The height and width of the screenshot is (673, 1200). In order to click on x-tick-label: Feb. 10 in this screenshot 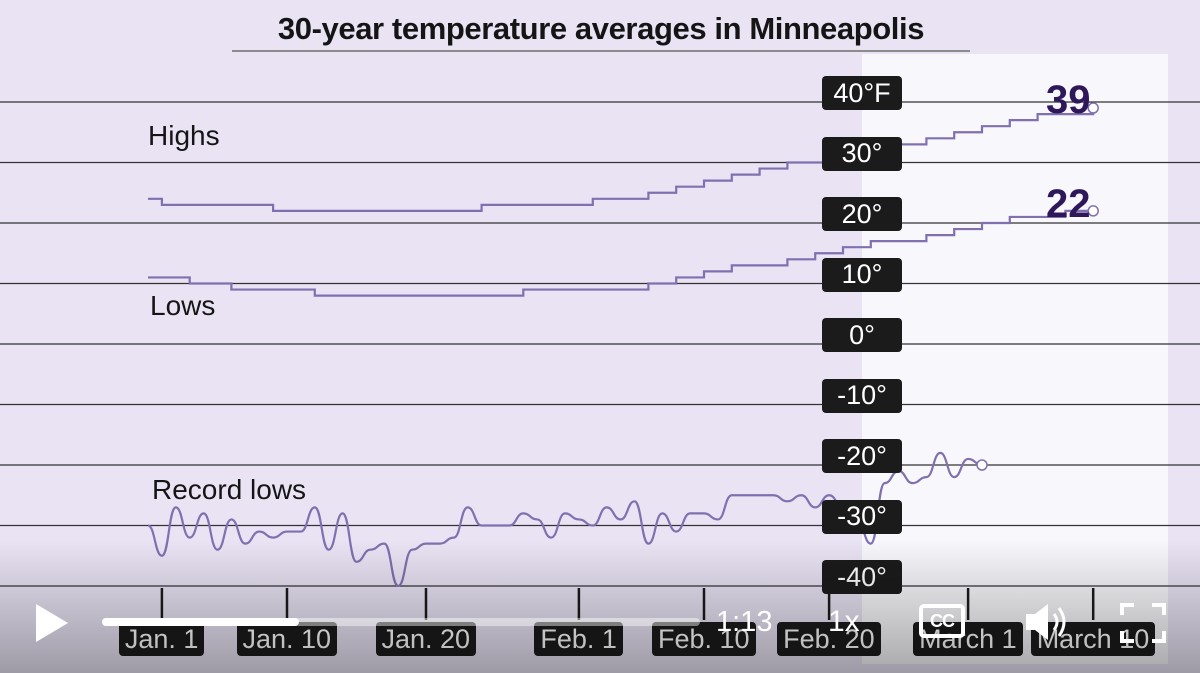, I will do `click(704, 639)`.